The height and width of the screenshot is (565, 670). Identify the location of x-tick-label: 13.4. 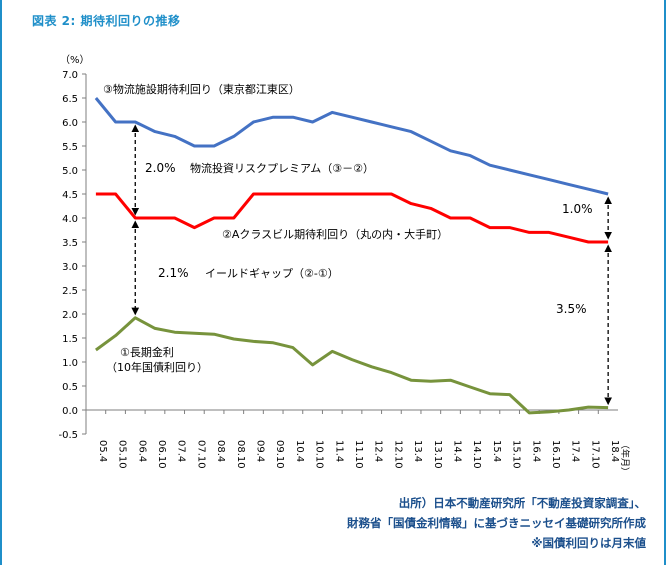
(417, 451).